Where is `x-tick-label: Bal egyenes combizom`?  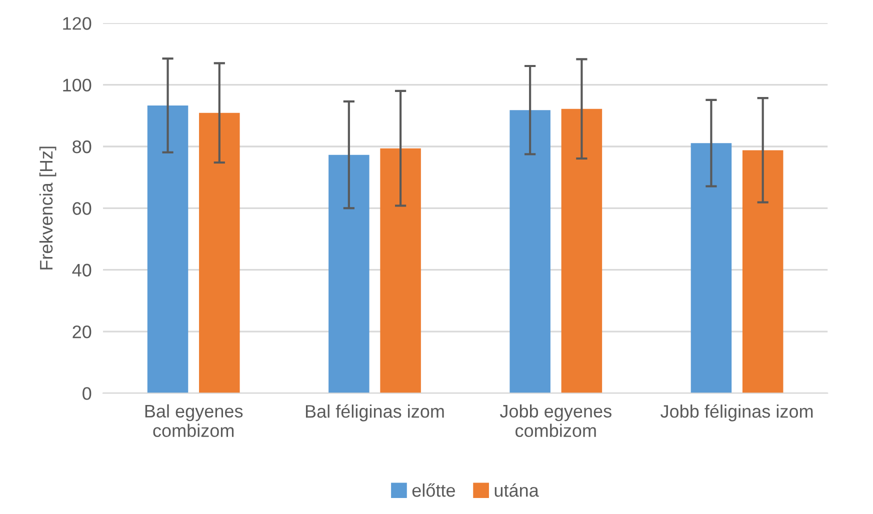
x-tick-label: Bal egyenes combizom is located at coordinates (194, 421).